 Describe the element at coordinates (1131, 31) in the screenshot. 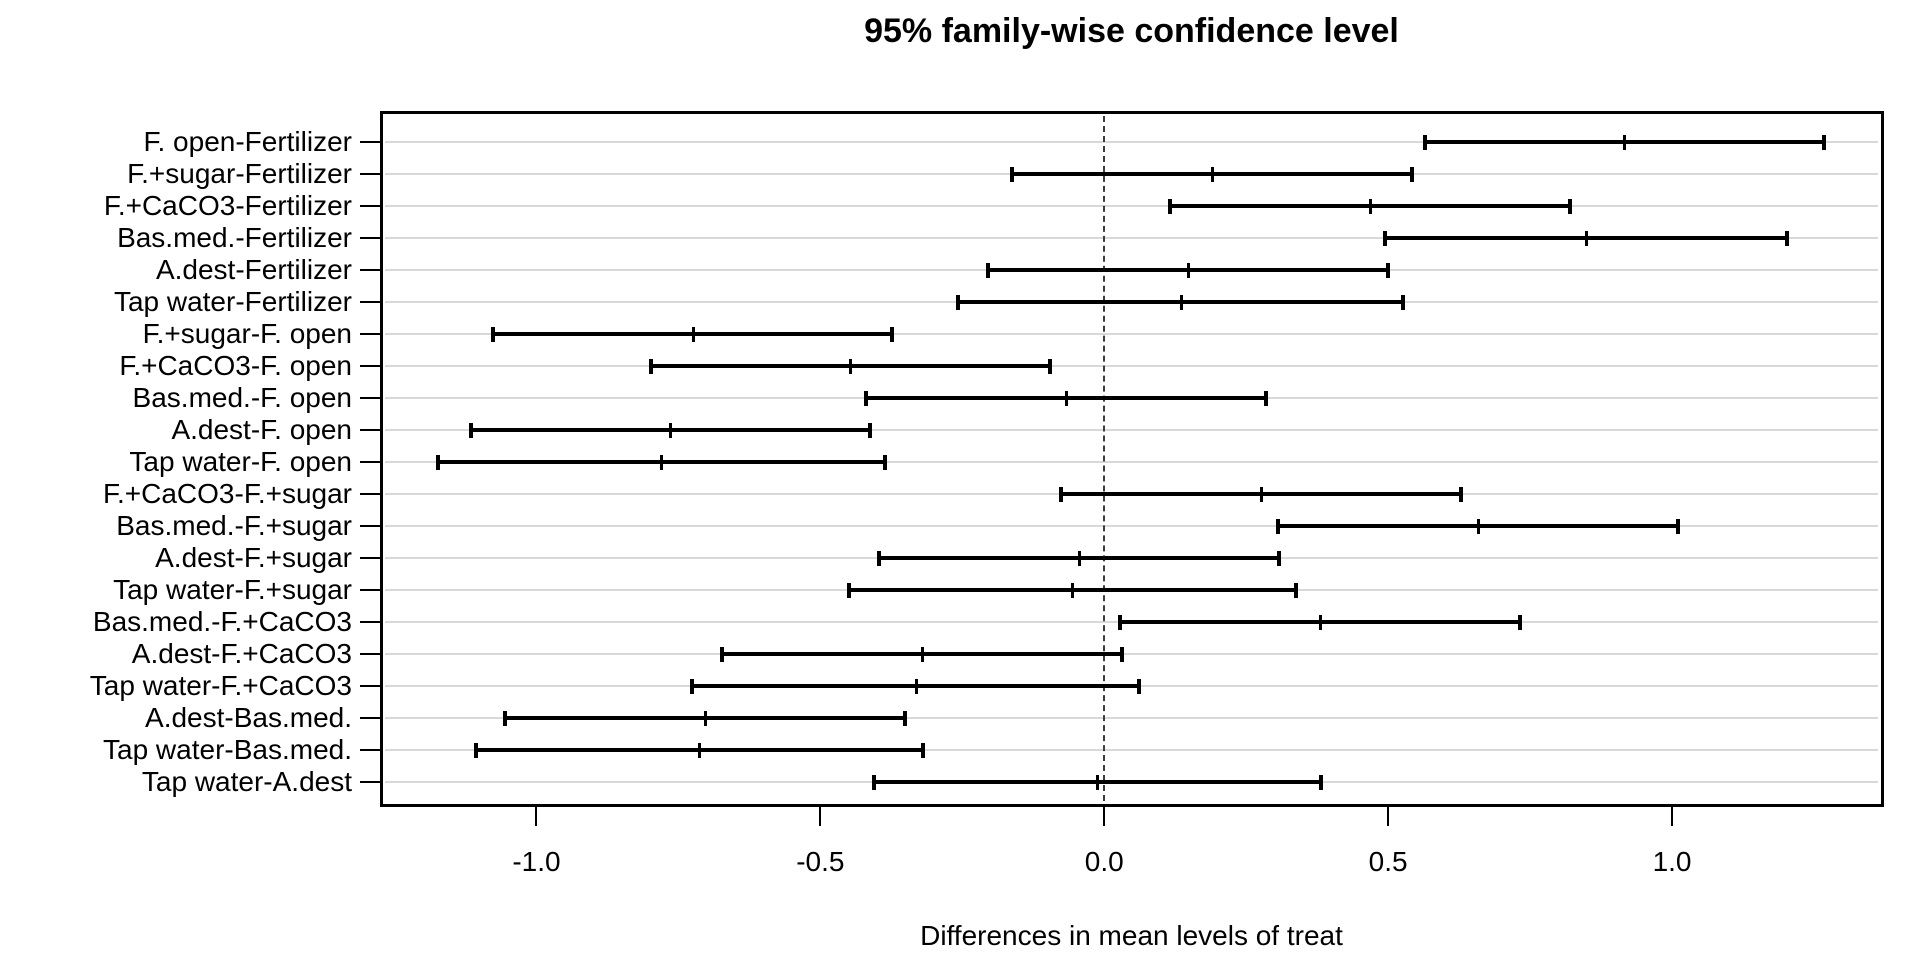

I see `chart-title: 95% family-wise confidence level` at that location.